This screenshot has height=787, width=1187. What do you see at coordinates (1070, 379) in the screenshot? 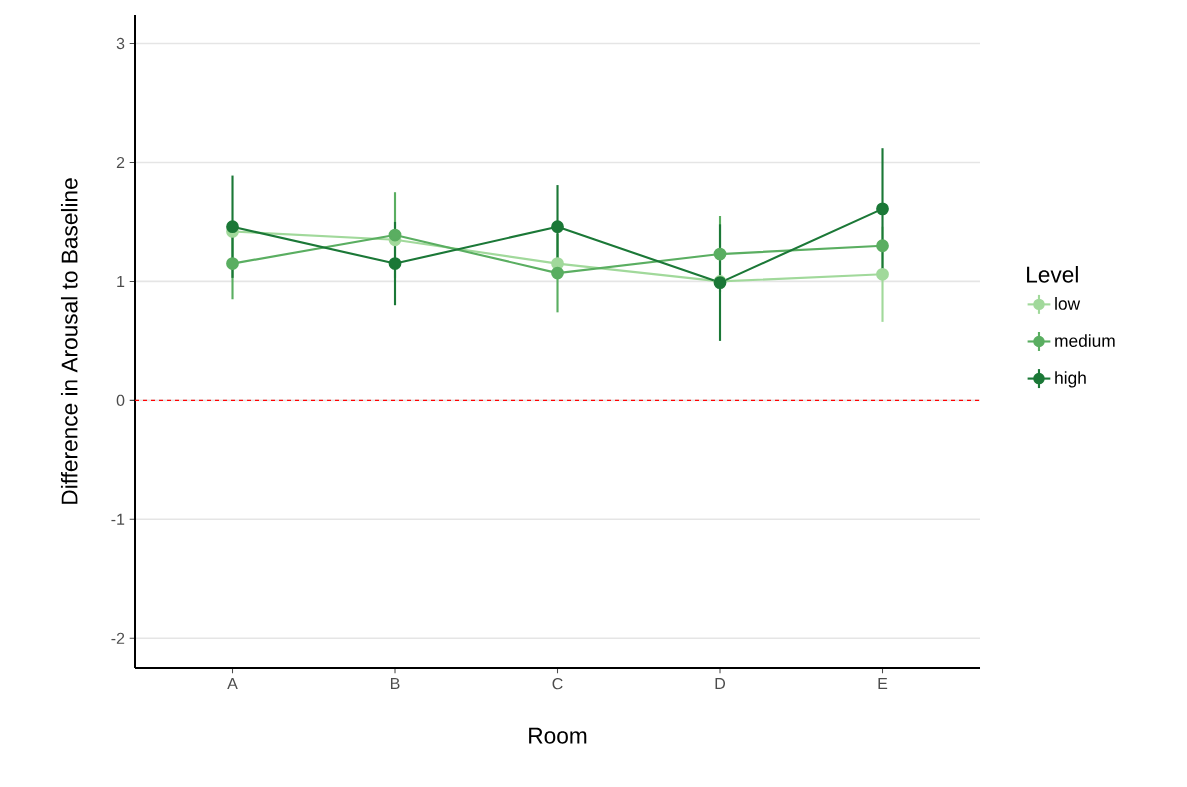
I see `legend-label: high` at bounding box center [1070, 379].